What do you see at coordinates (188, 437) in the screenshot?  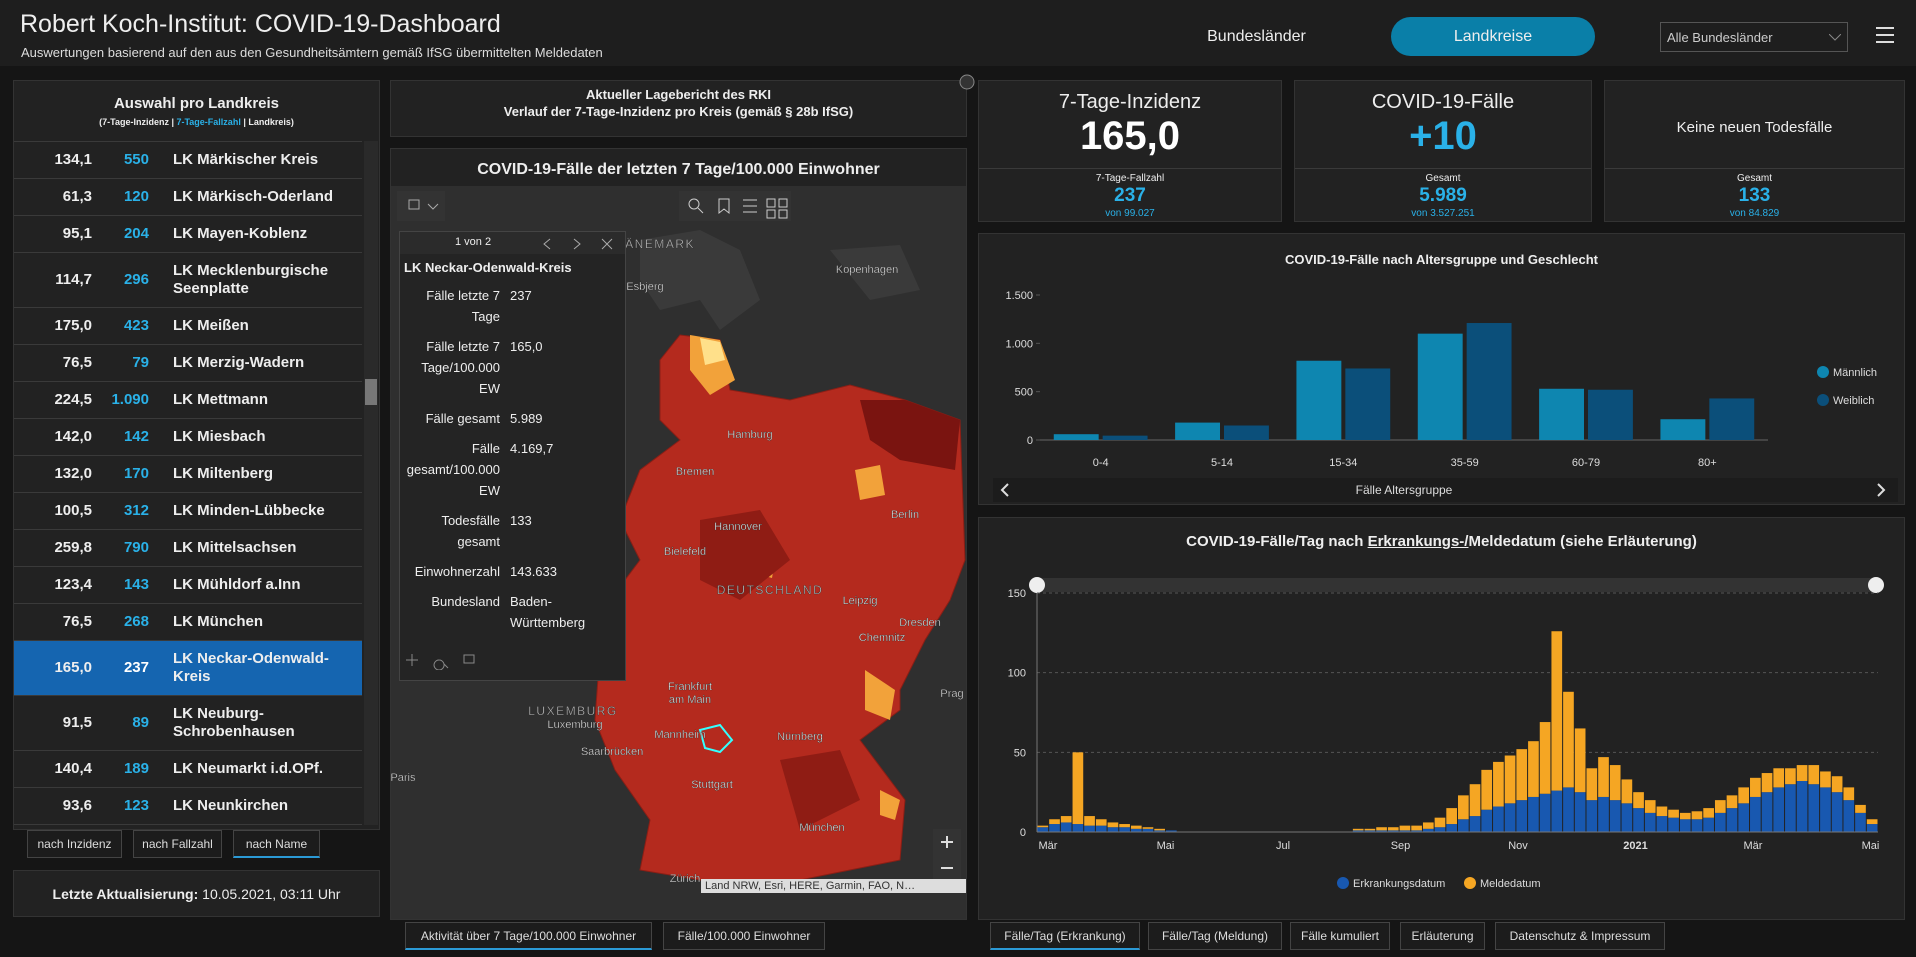 I see `list-row: 142,0 142 LK Miesbach` at bounding box center [188, 437].